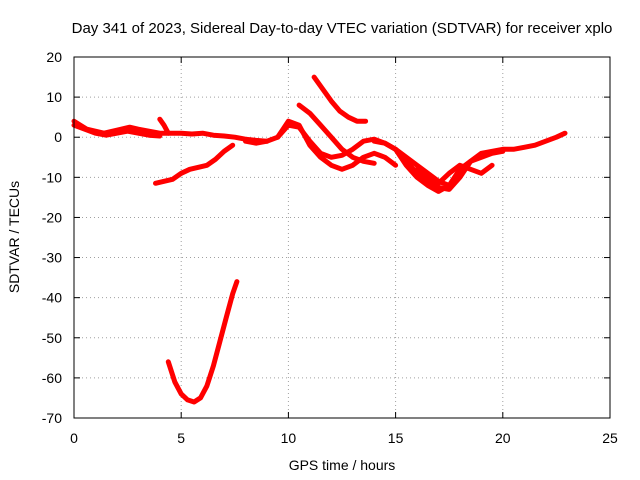 The height and width of the screenshot is (480, 640). I want to click on x-tick-label: 20, so click(503, 438).